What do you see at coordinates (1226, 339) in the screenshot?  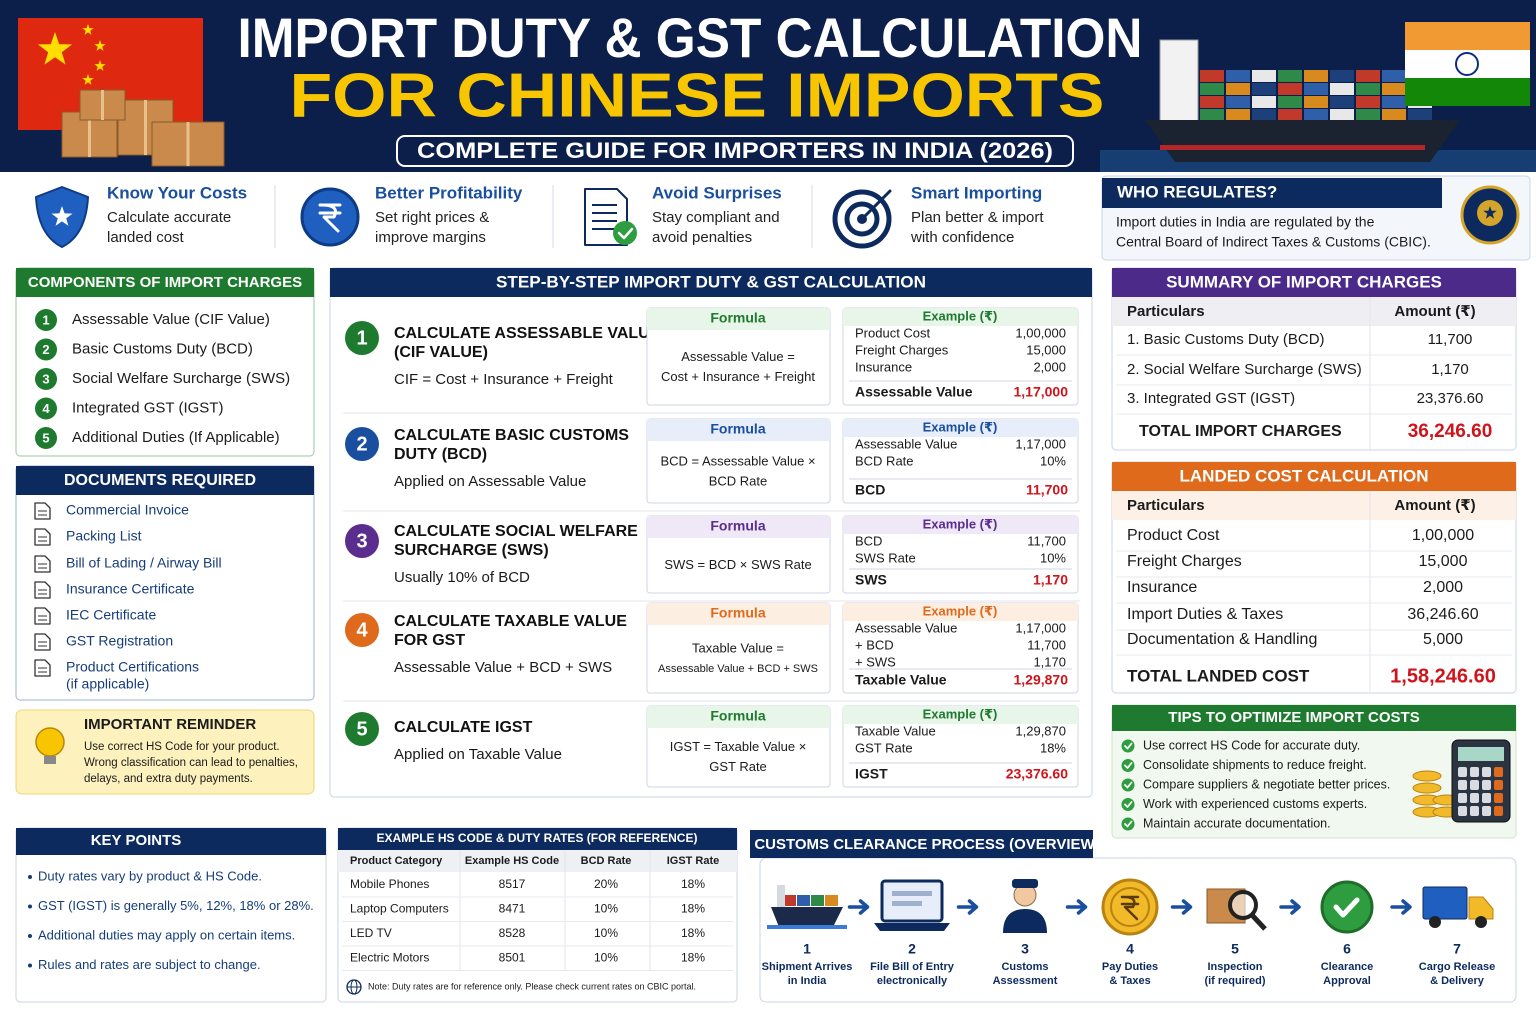 I see `row-label: 1. Basic Customs Duty (BCD)` at bounding box center [1226, 339].